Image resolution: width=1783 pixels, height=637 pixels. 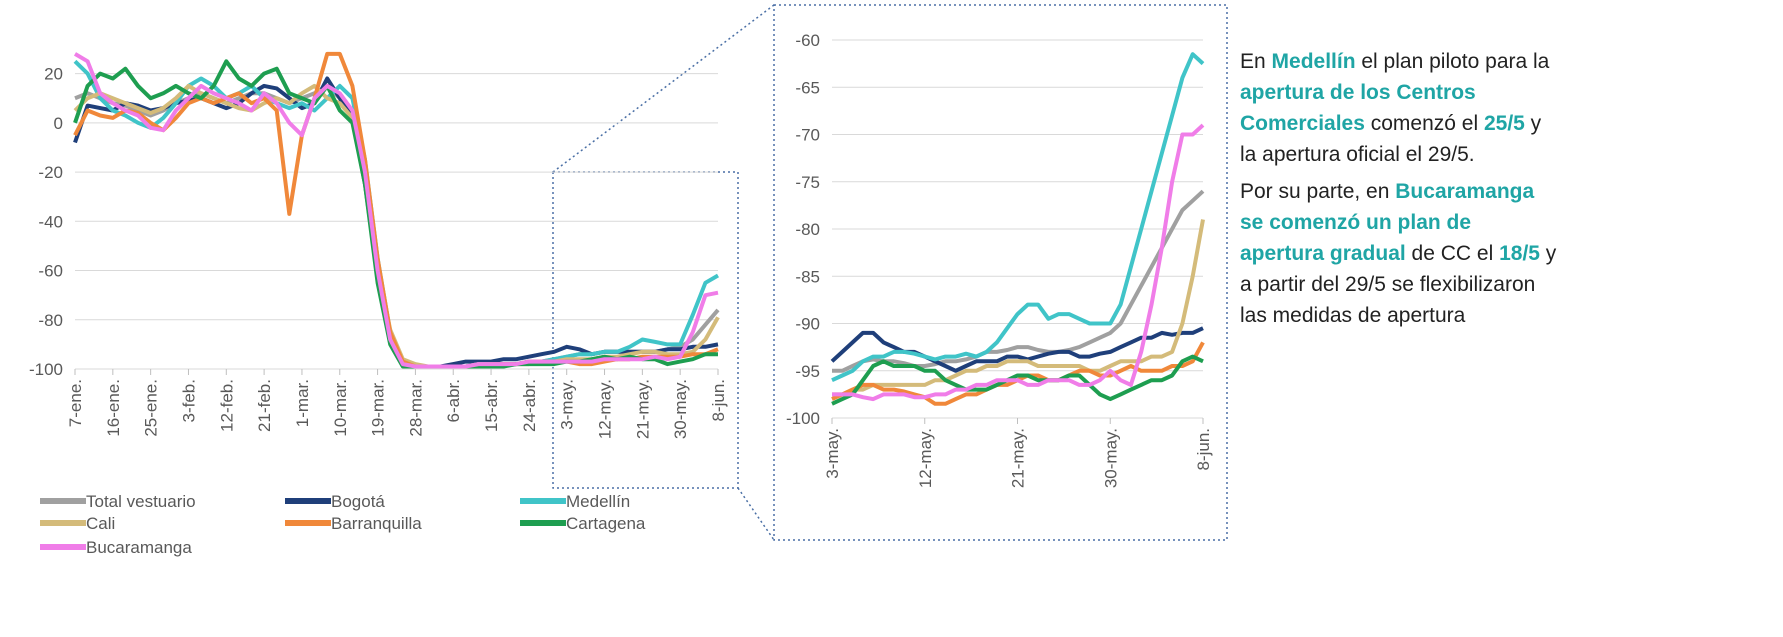 What do you see at coordinates (50, 221) in the screenshot?
I see `y-tick-label: -40` at bounding box center [50, 221].